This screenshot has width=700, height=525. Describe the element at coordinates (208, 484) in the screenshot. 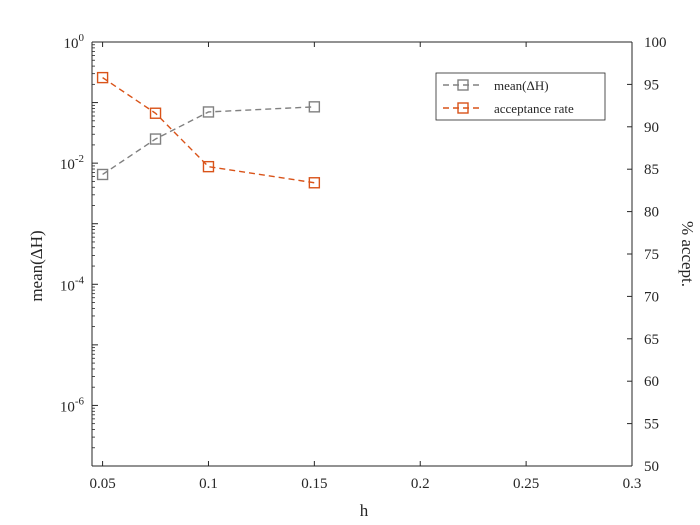

I see `x-tick-label: 0.1` at that location.